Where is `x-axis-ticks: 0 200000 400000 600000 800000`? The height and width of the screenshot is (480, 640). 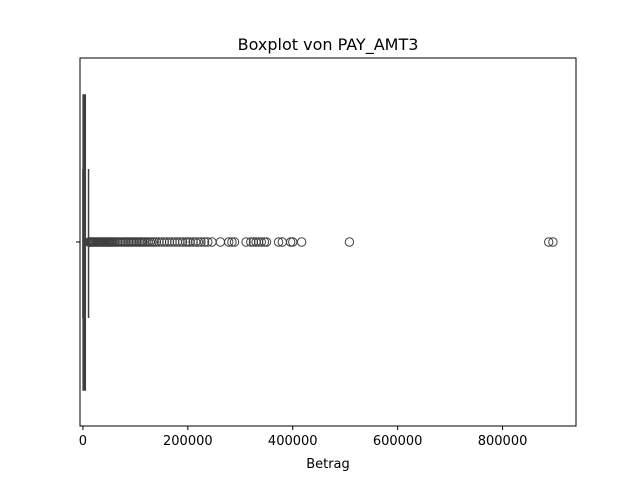
x-axis-ticks: 0 200000 400000 600000 800000 is located at coordinates (303, 437).